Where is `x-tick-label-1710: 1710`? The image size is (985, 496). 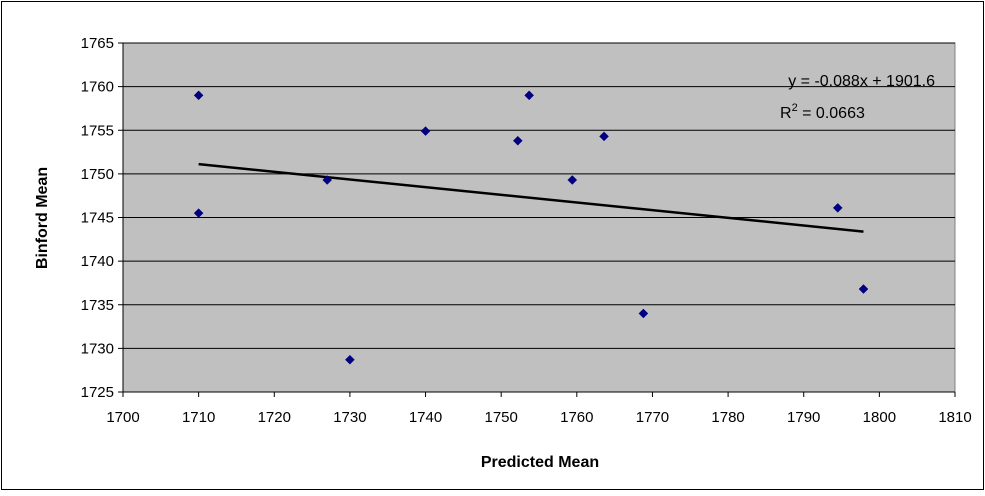 x-tick-label-1710: 1710 is located at coordinates (198, 417).